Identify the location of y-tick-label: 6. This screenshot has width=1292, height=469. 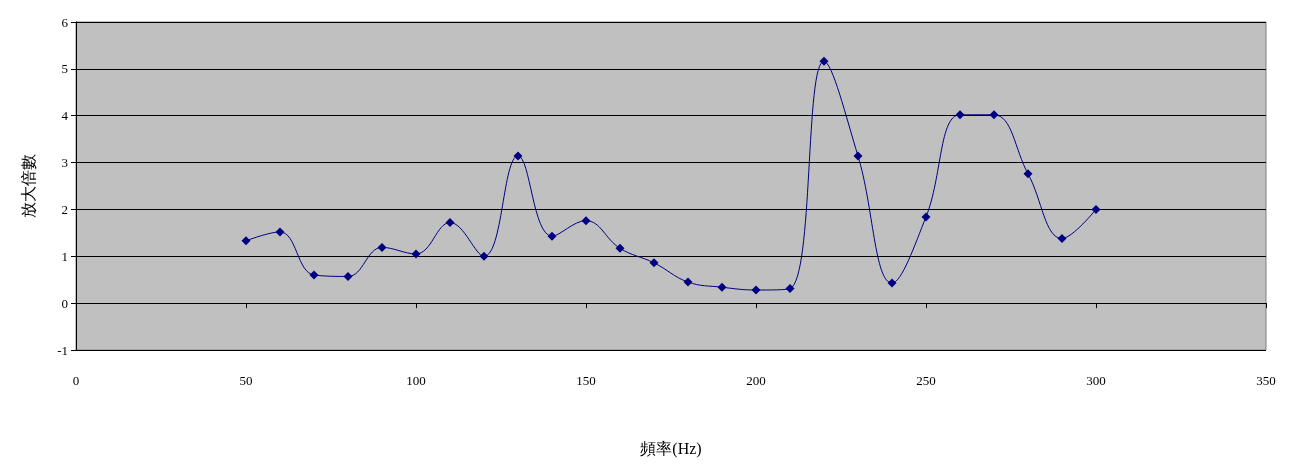
(65, 22).